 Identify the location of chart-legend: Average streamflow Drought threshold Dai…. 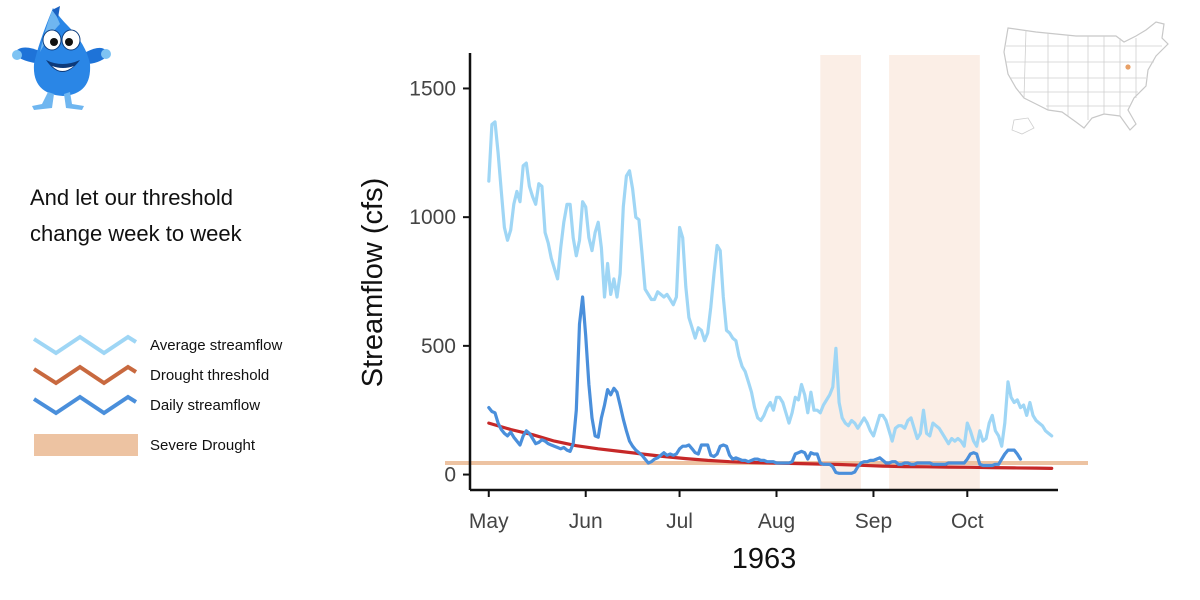
(180, 400).